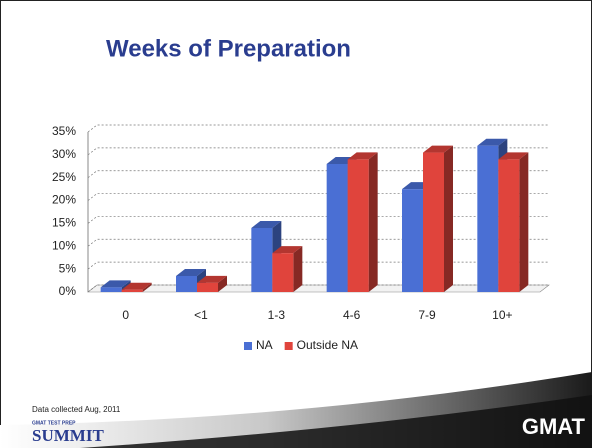 The height and width of the screenshot is (448, 592). Describe the element at coordinates (228, 48) in the screenshot. I see `chart-title: Weeks of Preparation` at that location.